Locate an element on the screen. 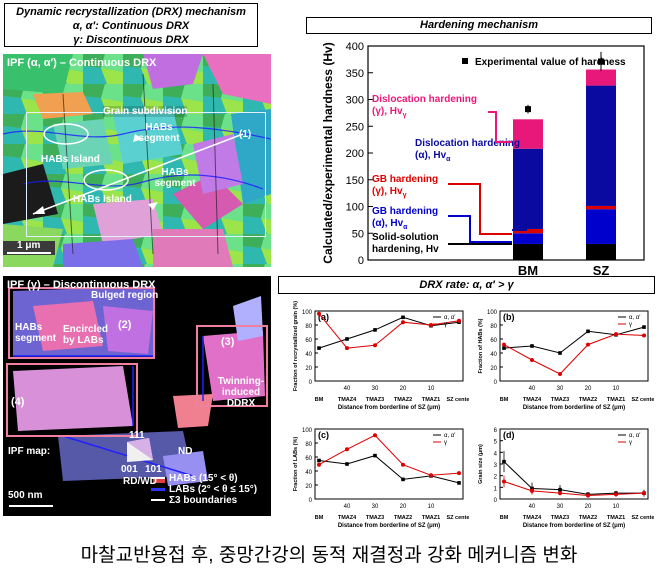  subdivision-rect is located at coordinates (146, 174).